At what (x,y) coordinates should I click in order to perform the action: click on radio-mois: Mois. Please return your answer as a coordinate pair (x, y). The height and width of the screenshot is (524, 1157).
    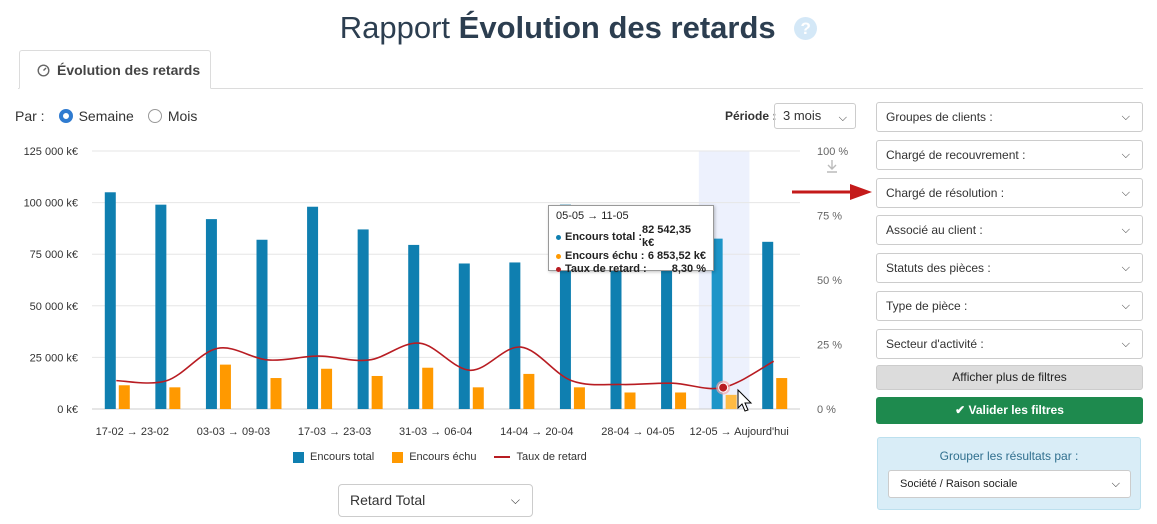
    Looking at the image, I should click on (172, 116).